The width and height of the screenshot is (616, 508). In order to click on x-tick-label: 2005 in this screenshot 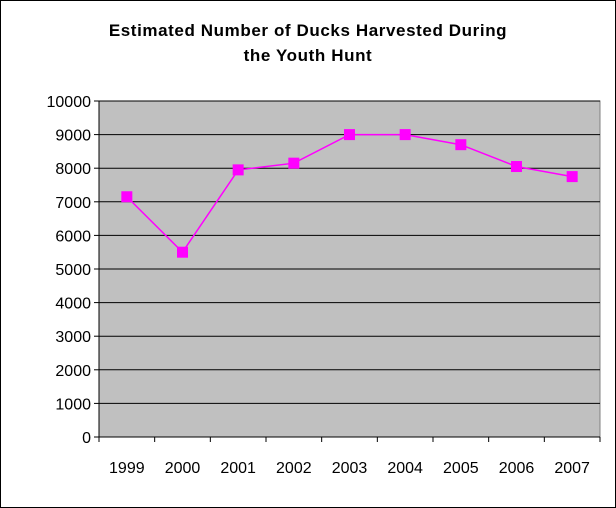, I will do `click(461, 468)`.